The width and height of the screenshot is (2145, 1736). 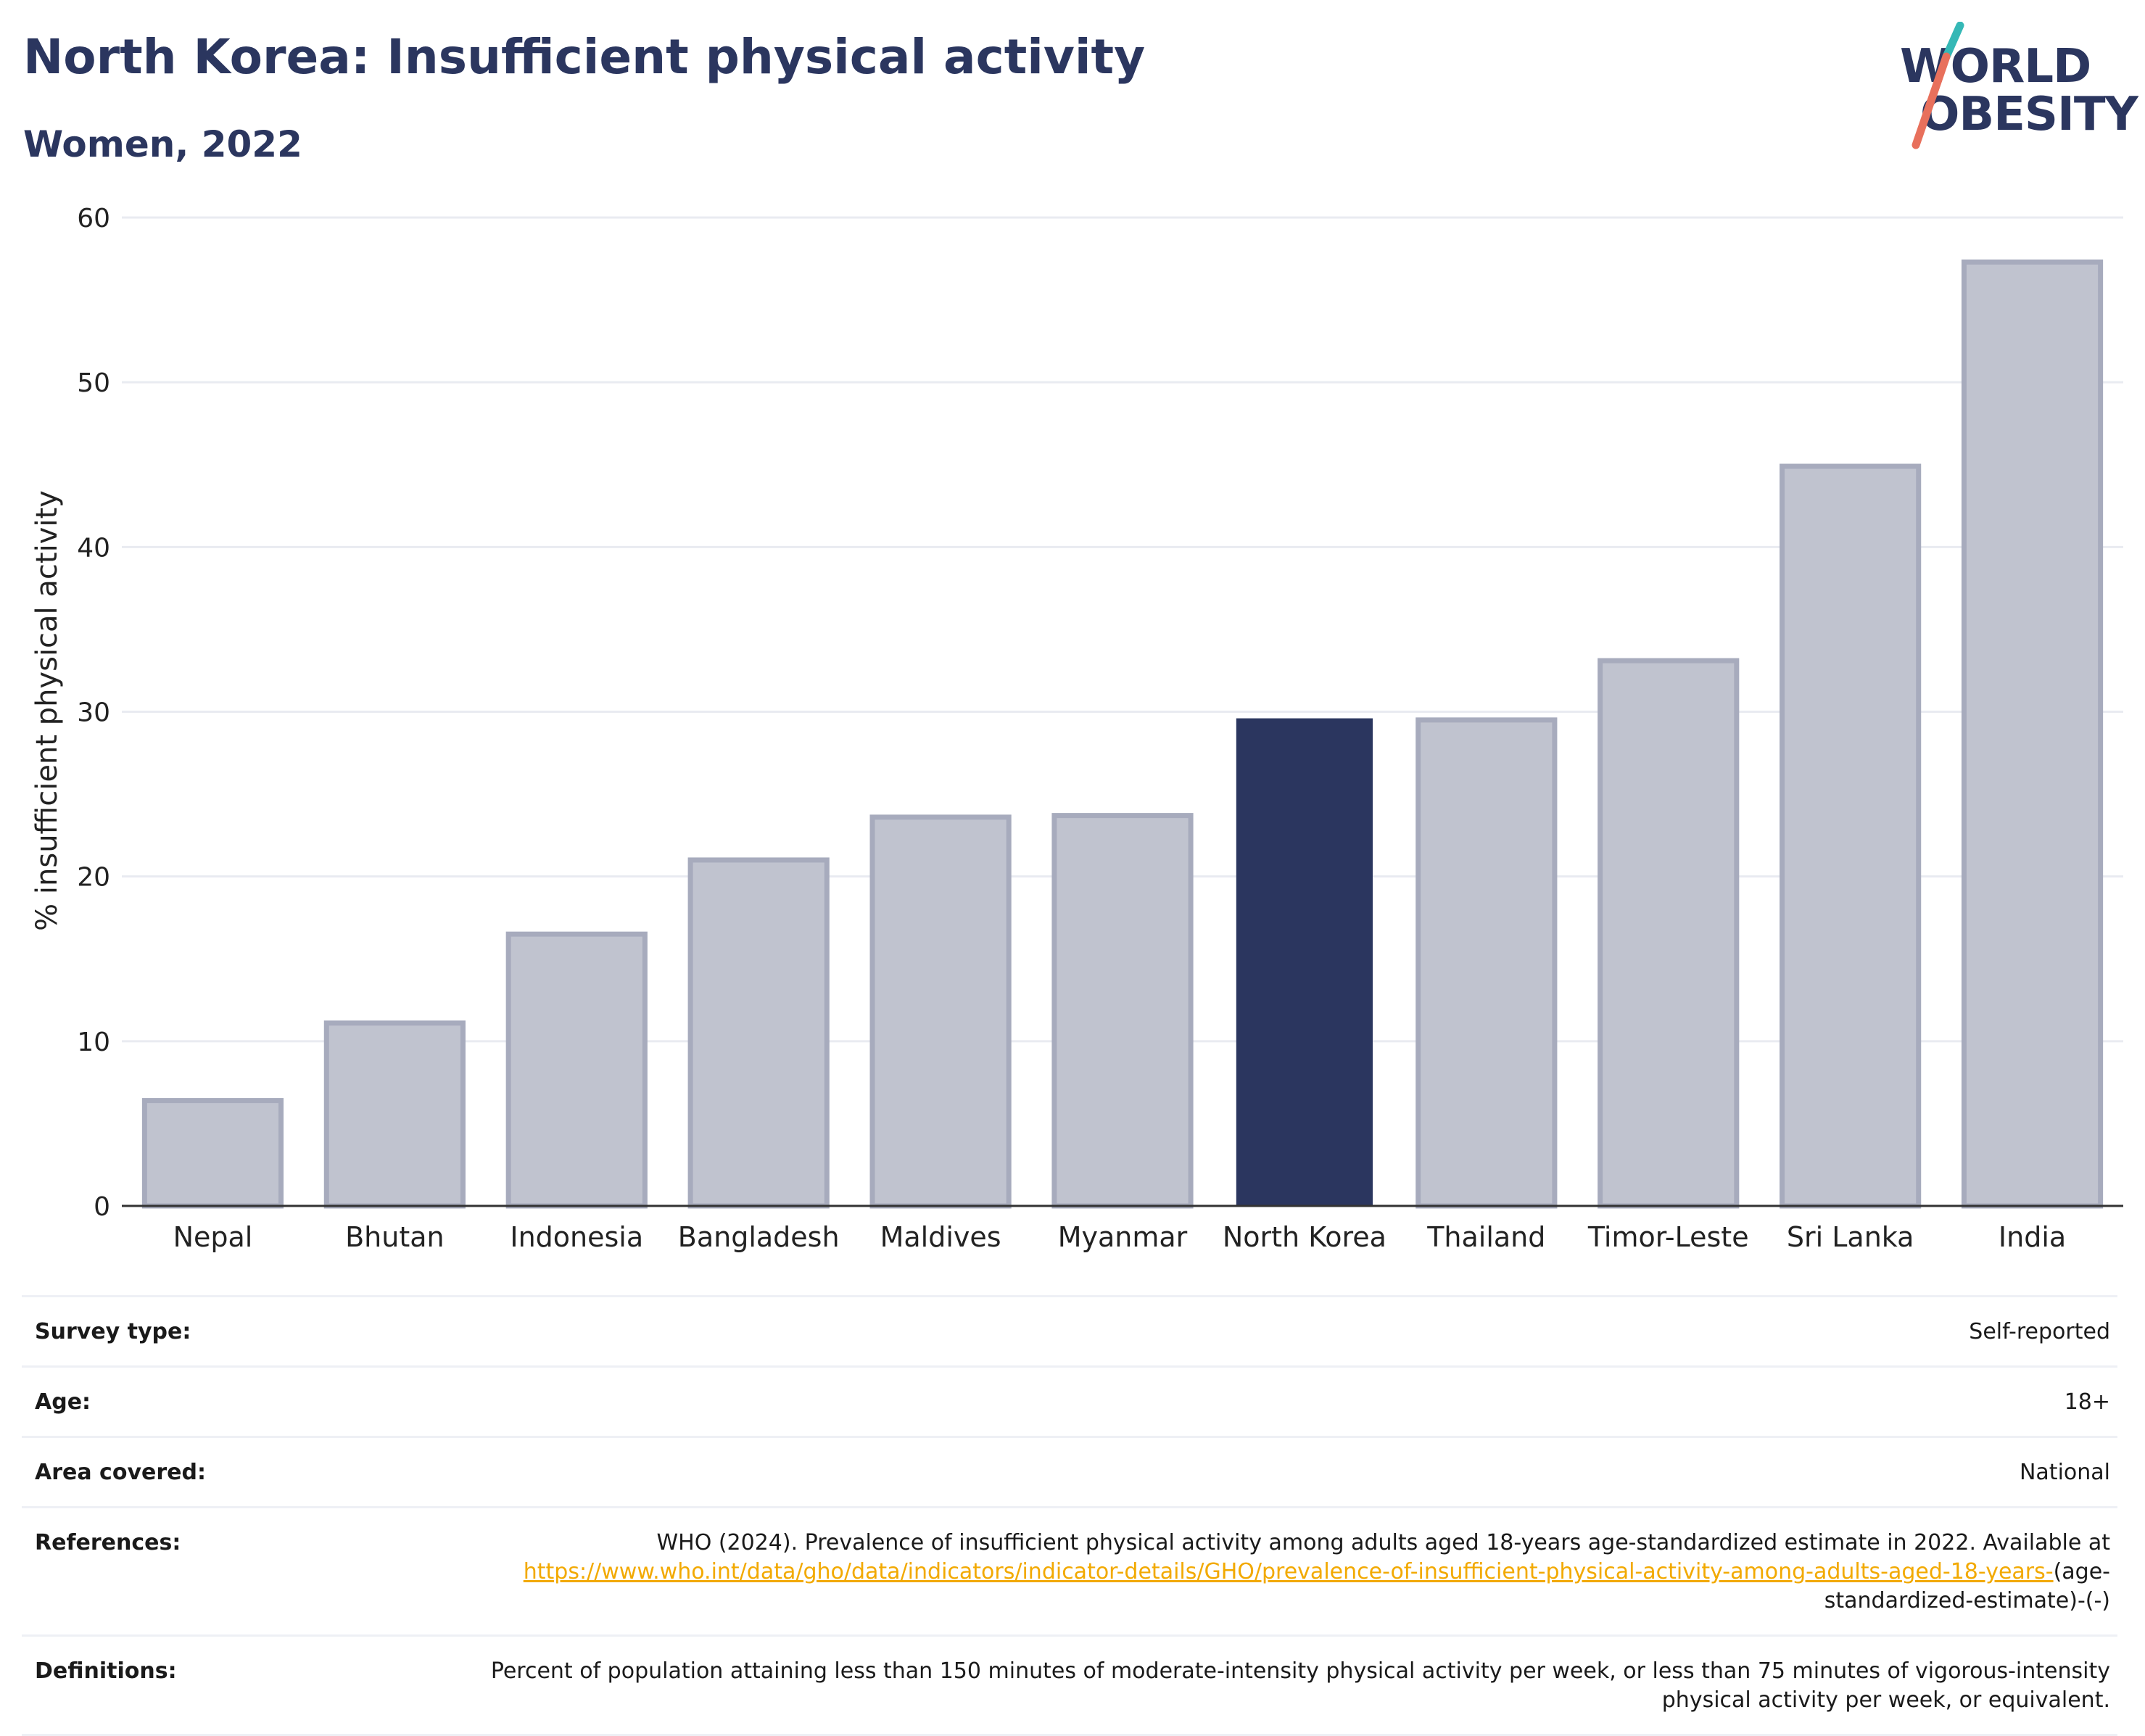 What do you see at coordinates (1069, 1401) in the screenshot?
I see `info-row-age: Age: 18+` at bounding box center [1069, 1401].